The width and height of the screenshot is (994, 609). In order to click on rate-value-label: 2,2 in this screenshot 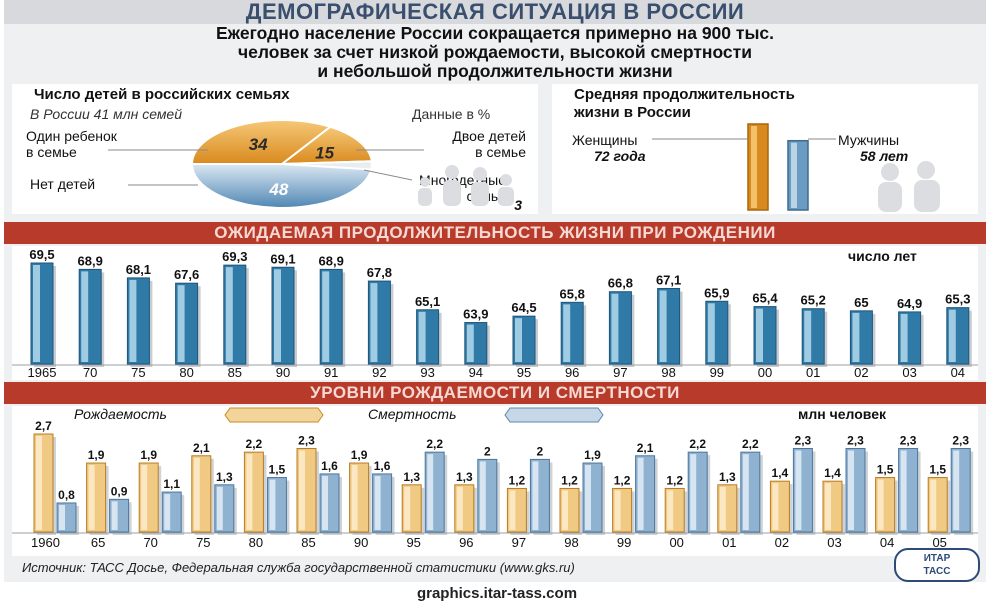, I will do `click(434, 444)`.